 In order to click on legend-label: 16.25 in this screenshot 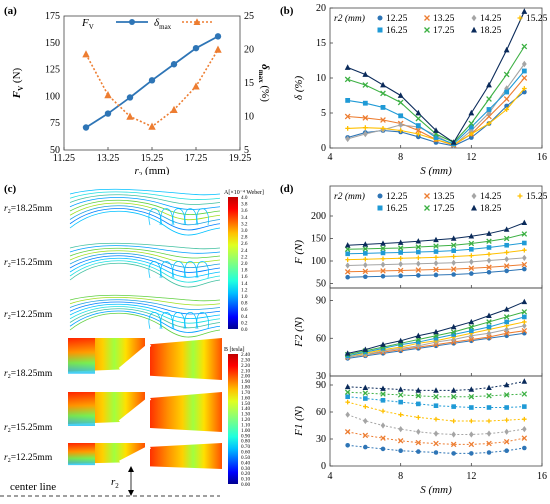, I will do `click(397, 31)`.